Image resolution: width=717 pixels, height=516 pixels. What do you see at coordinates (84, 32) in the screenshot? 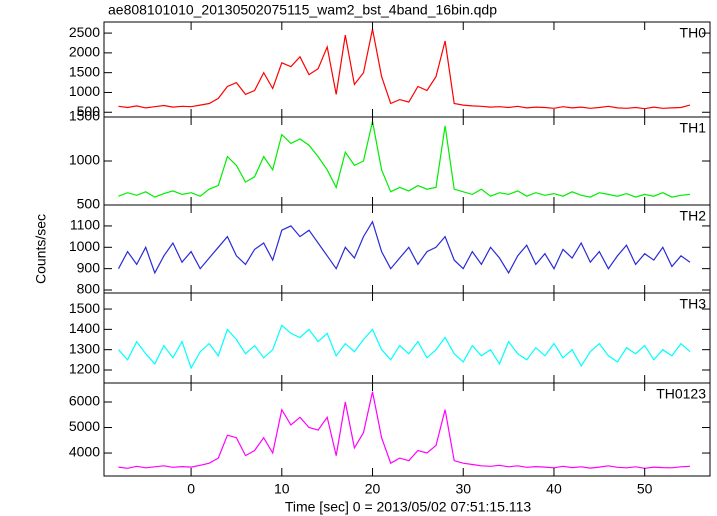
I see `y-tick-label: 2500` at bounding box center [84, 32].